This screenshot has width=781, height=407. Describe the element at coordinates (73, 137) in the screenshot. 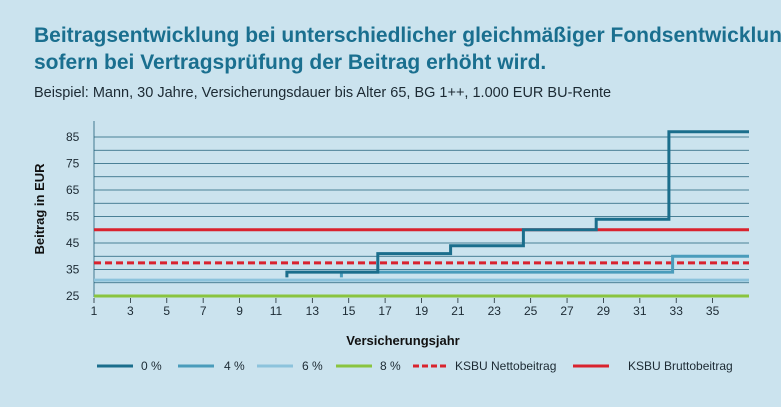

I see `y-tick-label: 85` at that location.